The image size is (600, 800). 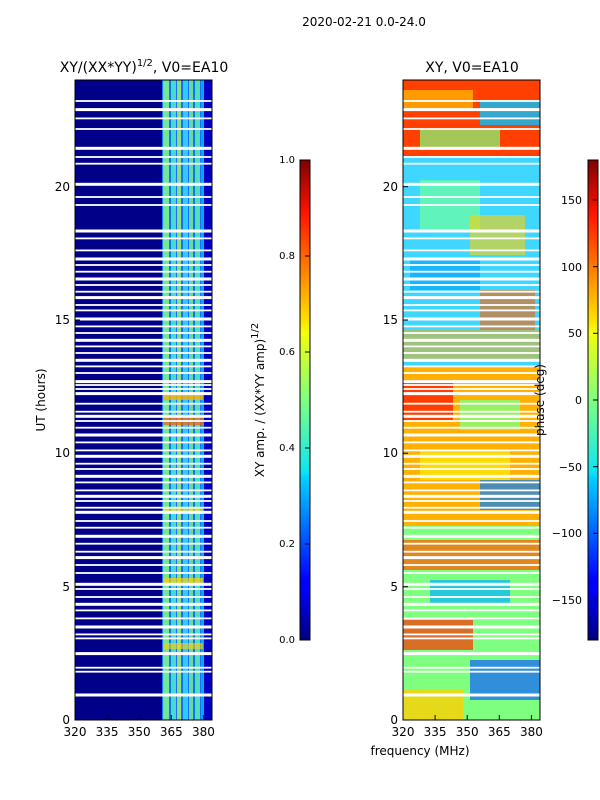 What do you see at coordinates (472, 68) in the screenshot?
I see `phase-plot-title: XY, V0=EA10` at bounding box center [472, 68].